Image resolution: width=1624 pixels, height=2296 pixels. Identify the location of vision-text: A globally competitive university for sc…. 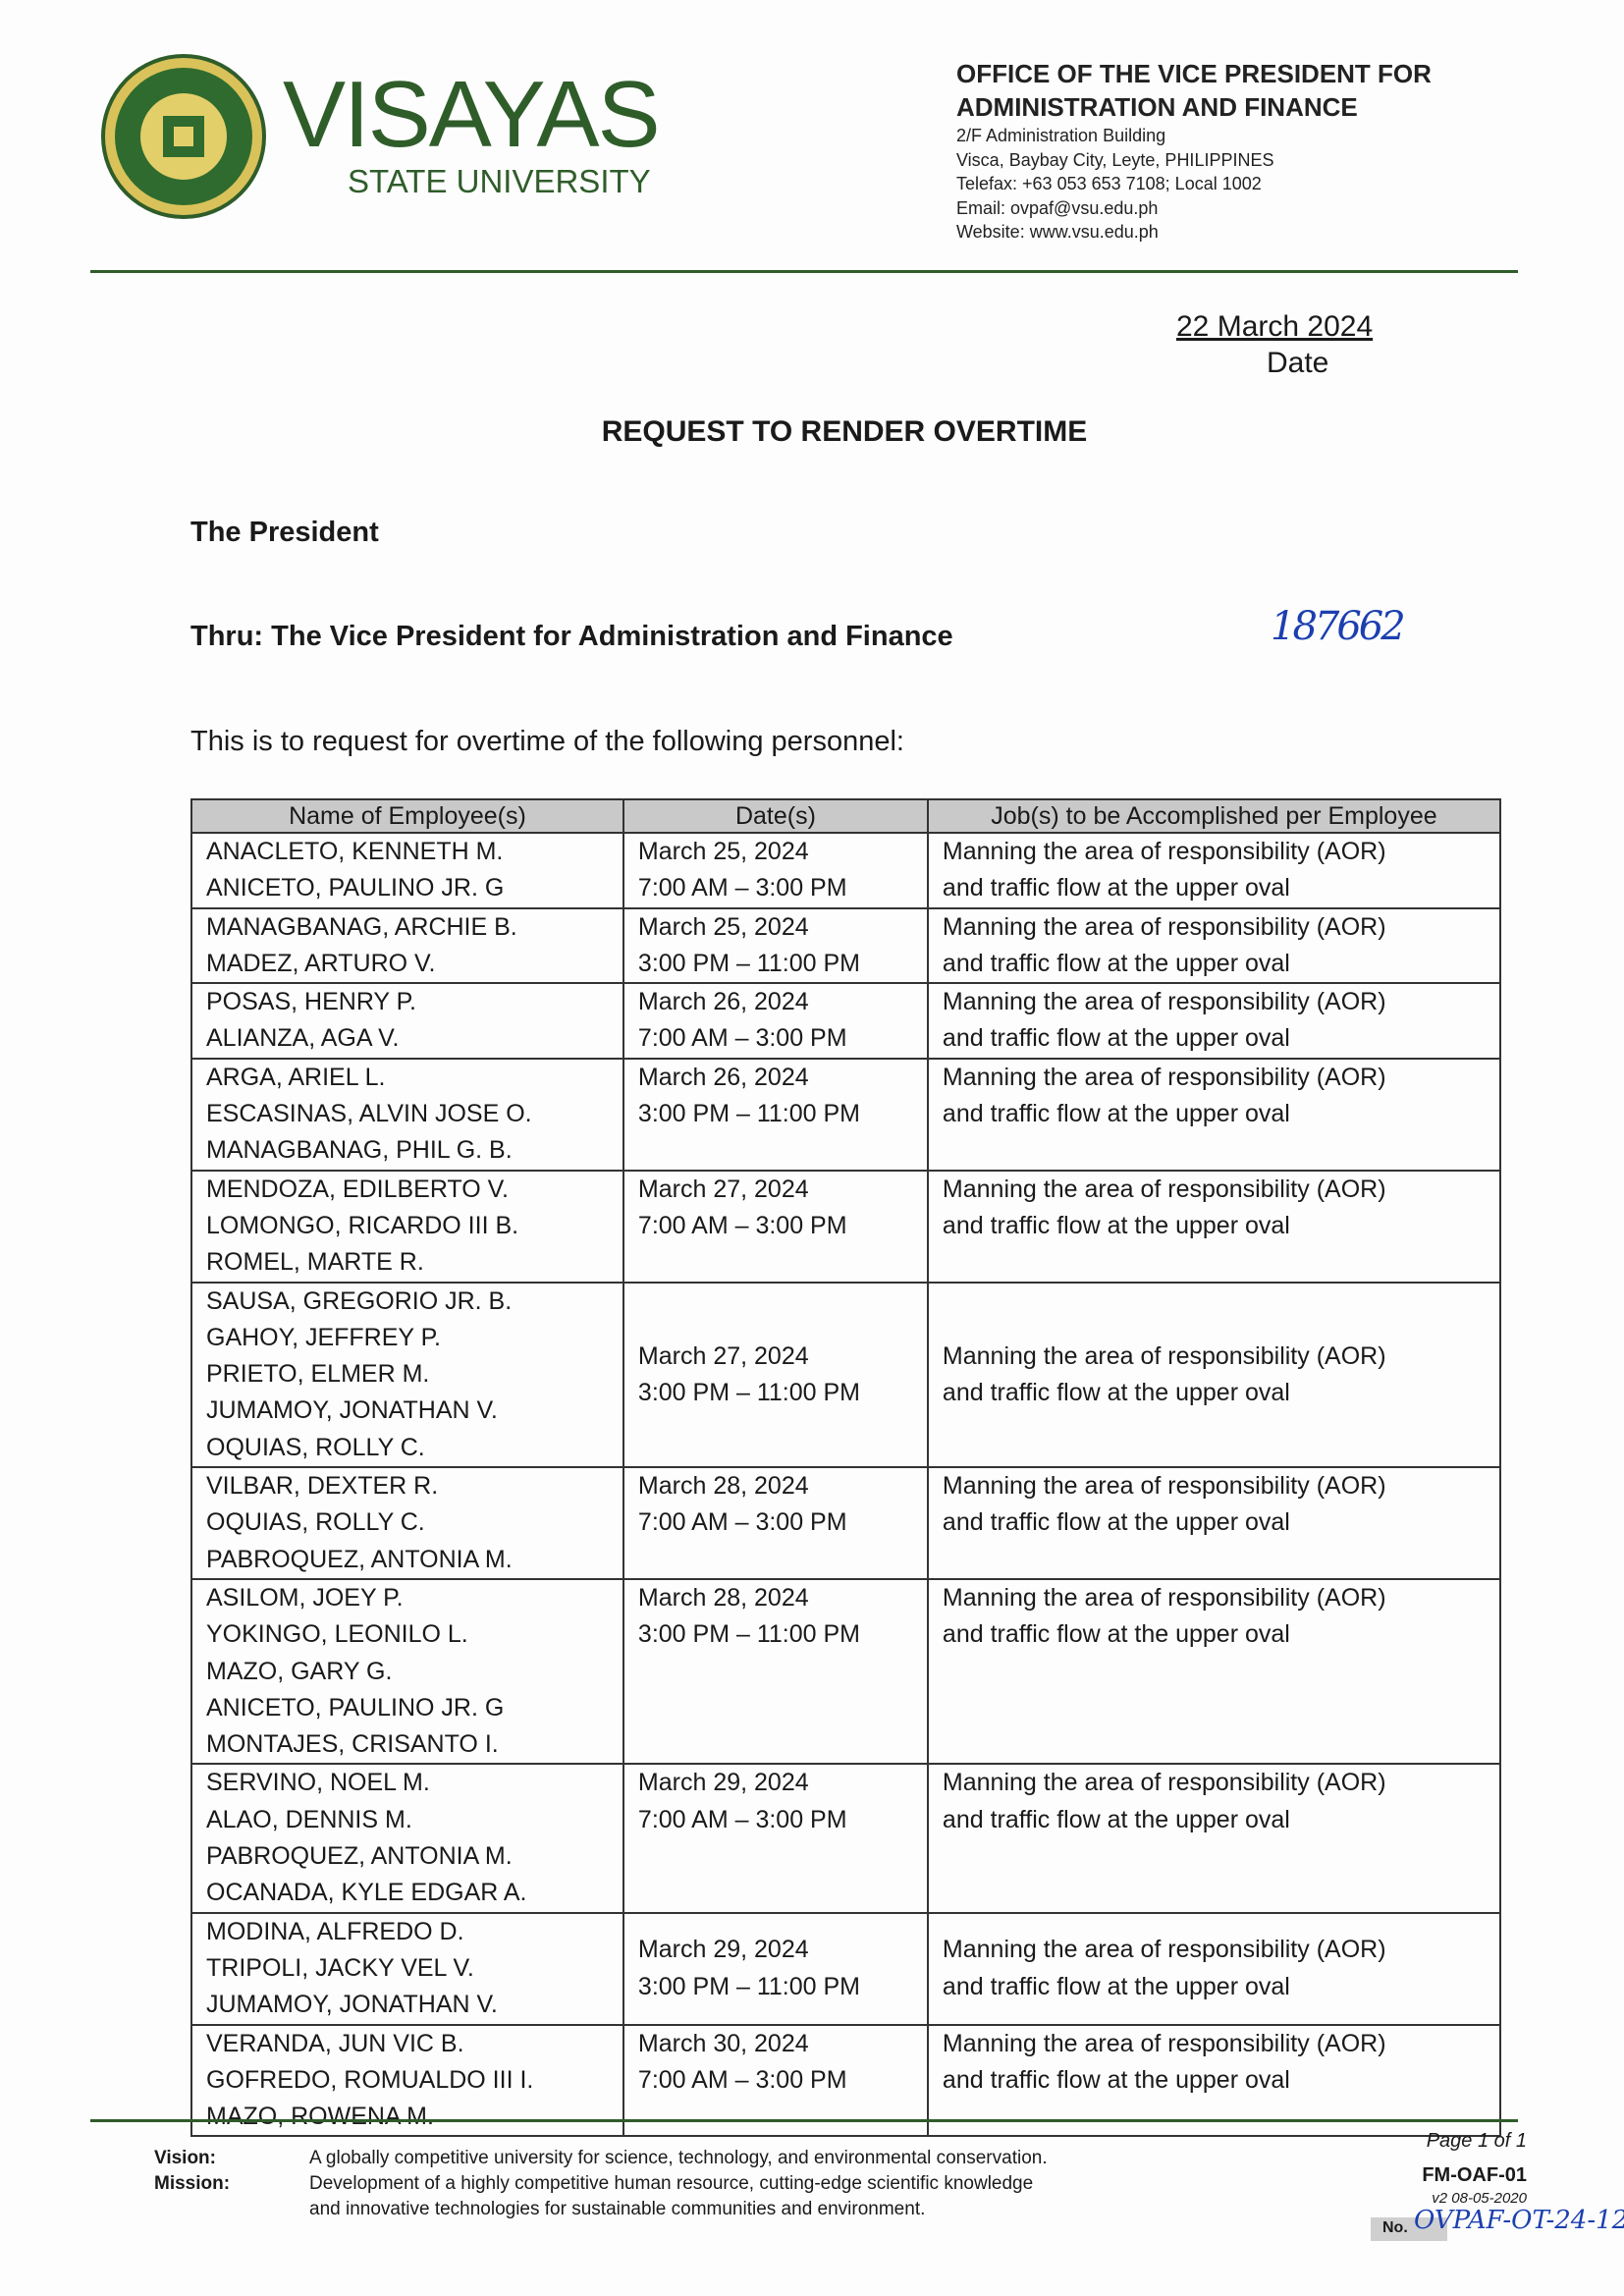
(678, 2158).